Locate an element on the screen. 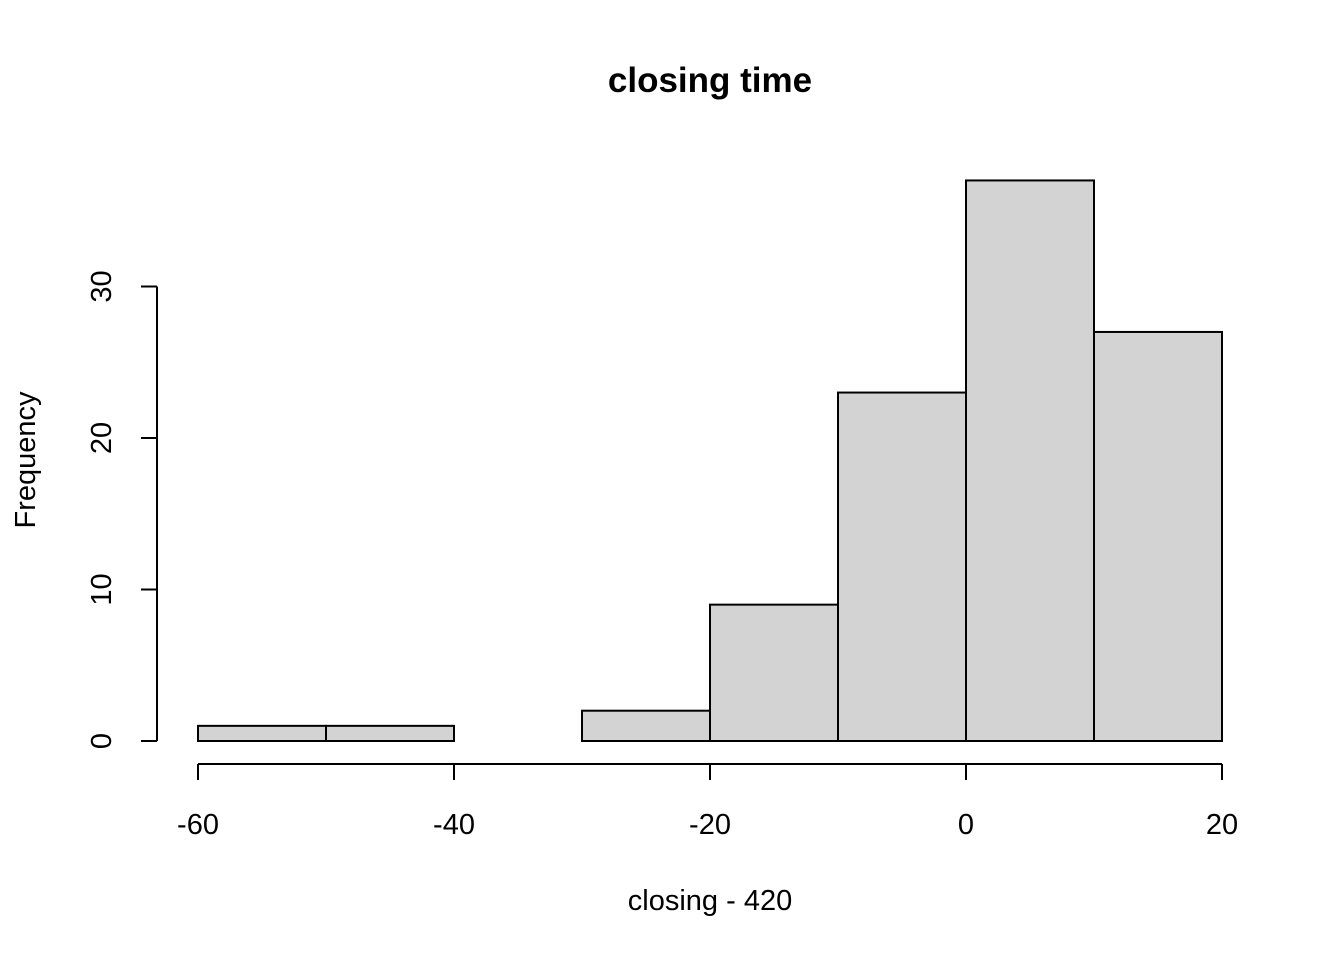 The image size is (1344, 960). x-tick-label: -20 is located at coordinates (710, 825).